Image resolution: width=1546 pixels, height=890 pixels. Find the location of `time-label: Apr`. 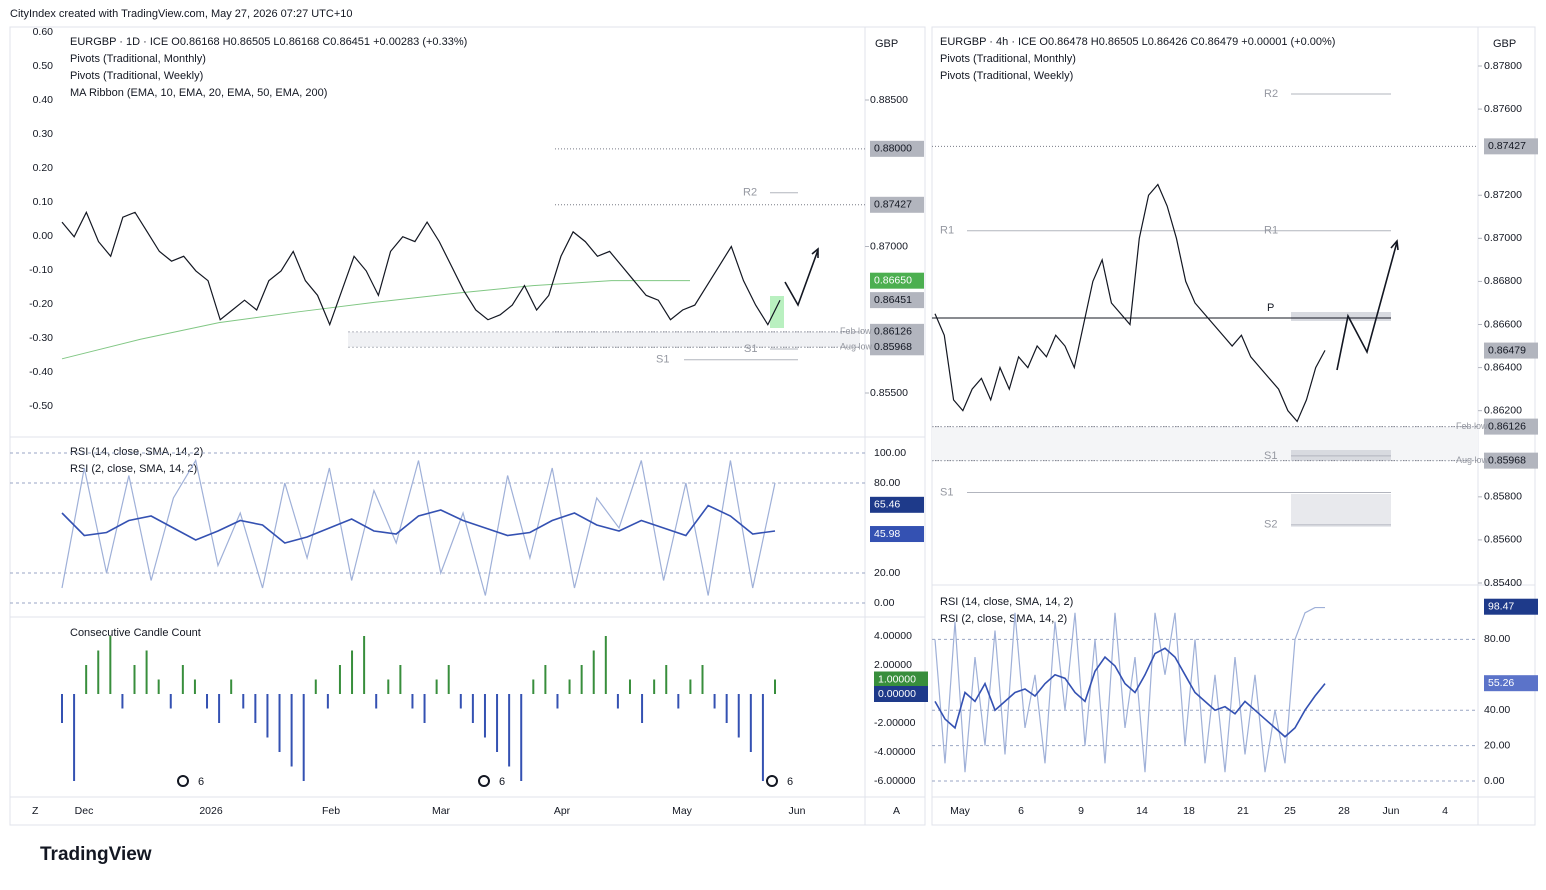

time-label: Apr is located at coordinates (562, 811).